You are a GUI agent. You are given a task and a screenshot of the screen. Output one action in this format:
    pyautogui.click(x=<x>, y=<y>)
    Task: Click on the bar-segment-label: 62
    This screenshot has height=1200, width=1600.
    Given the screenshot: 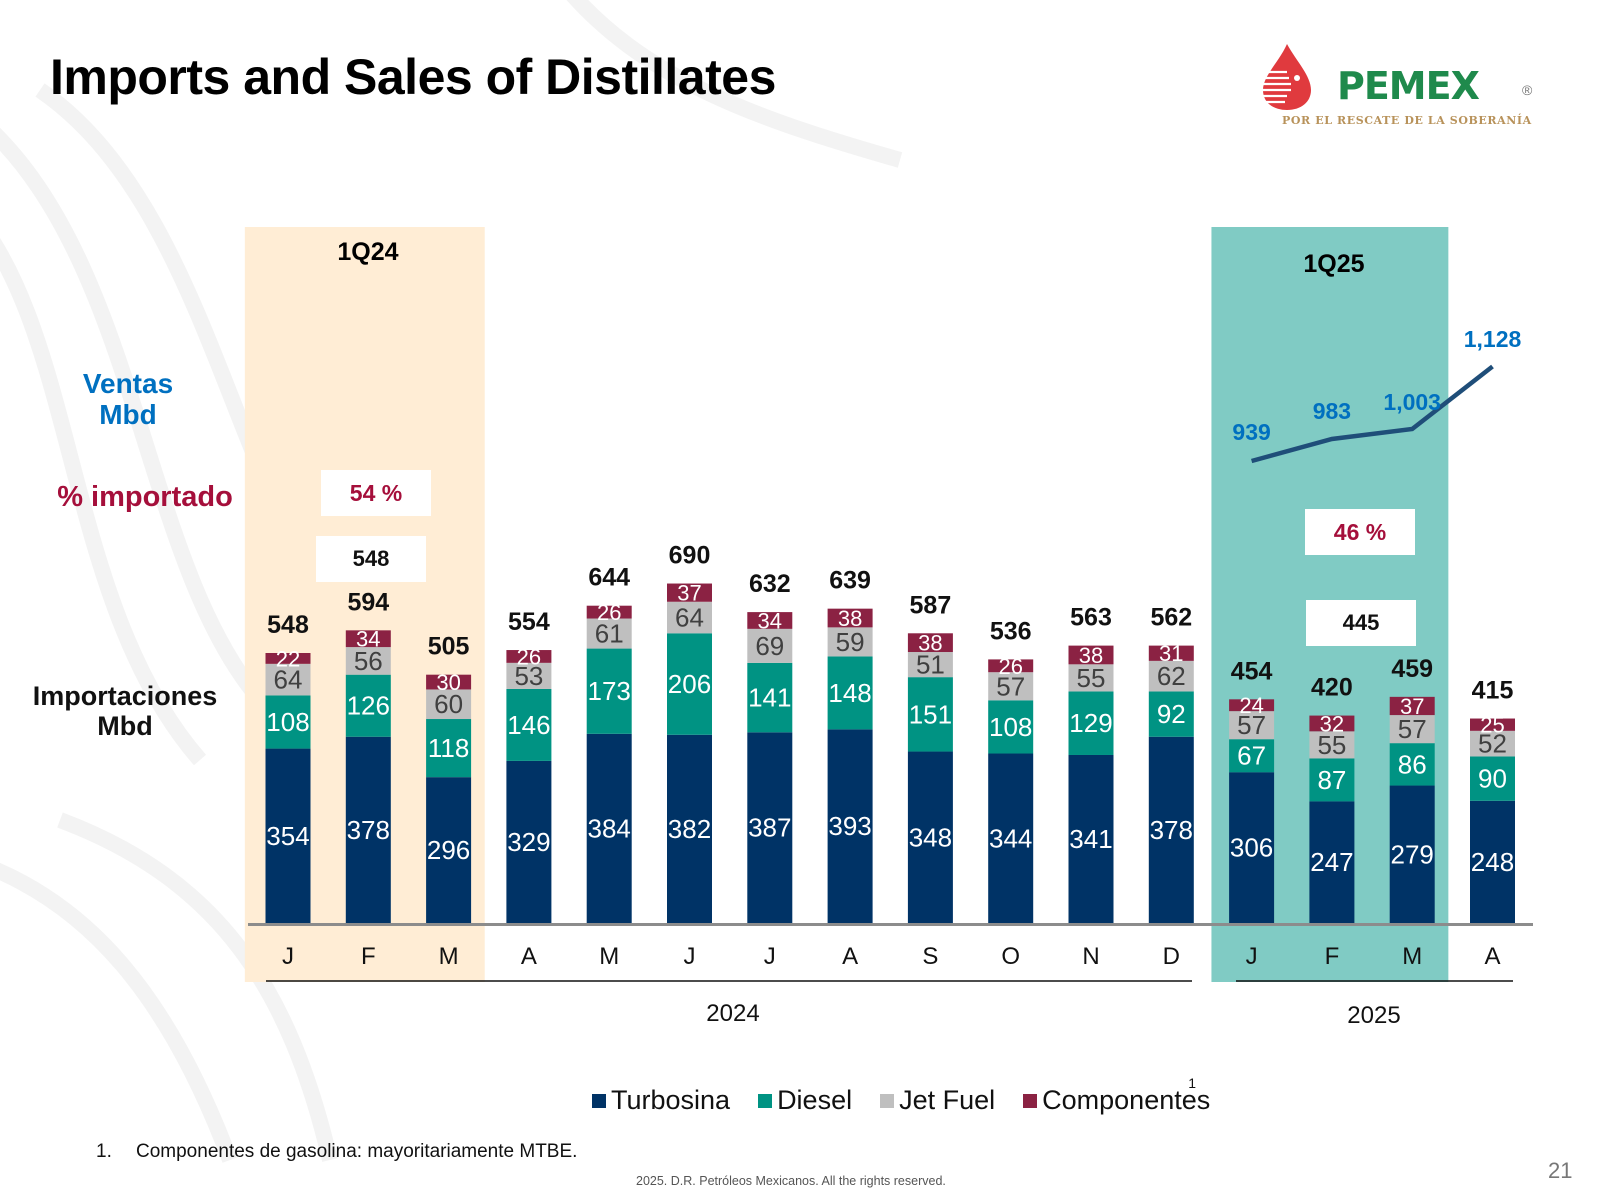 What is the action you would take?
    pyautogui.click(x=1171, y=676)
    